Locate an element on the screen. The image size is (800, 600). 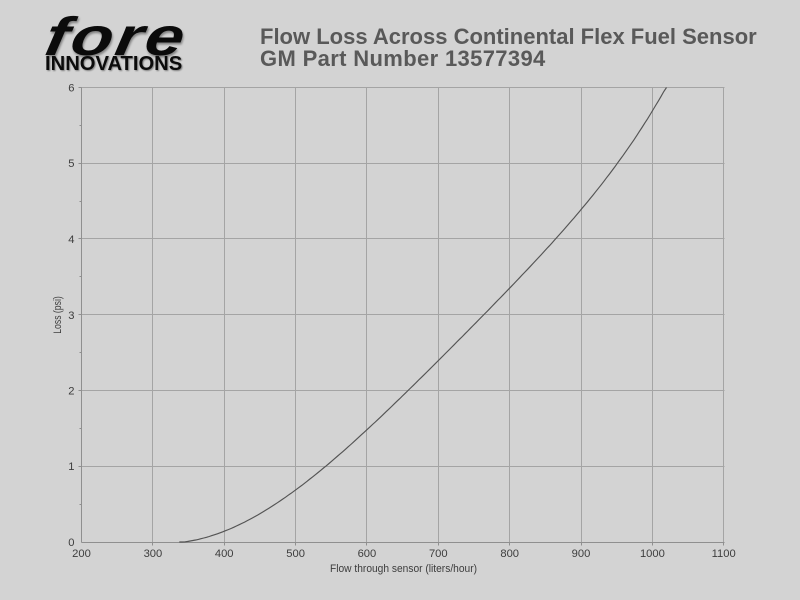
svg-text: 900 is located at coordinates (581, 554).